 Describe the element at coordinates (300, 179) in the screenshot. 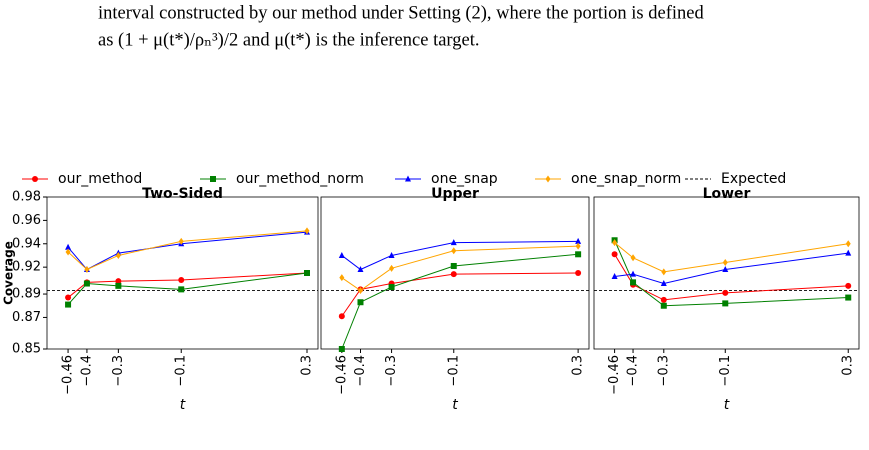

I see `legend-label: our_method_norm` at that location.